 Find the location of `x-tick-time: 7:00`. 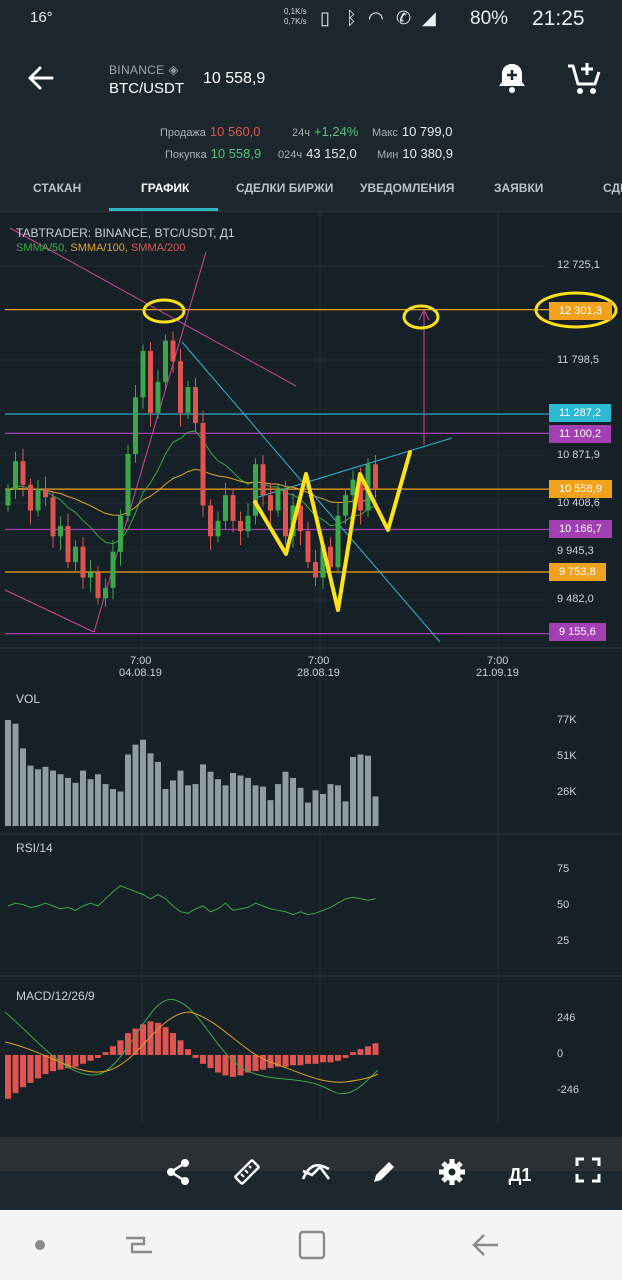

x-tick-time: 7:00 is located at coordinates (498, 661).